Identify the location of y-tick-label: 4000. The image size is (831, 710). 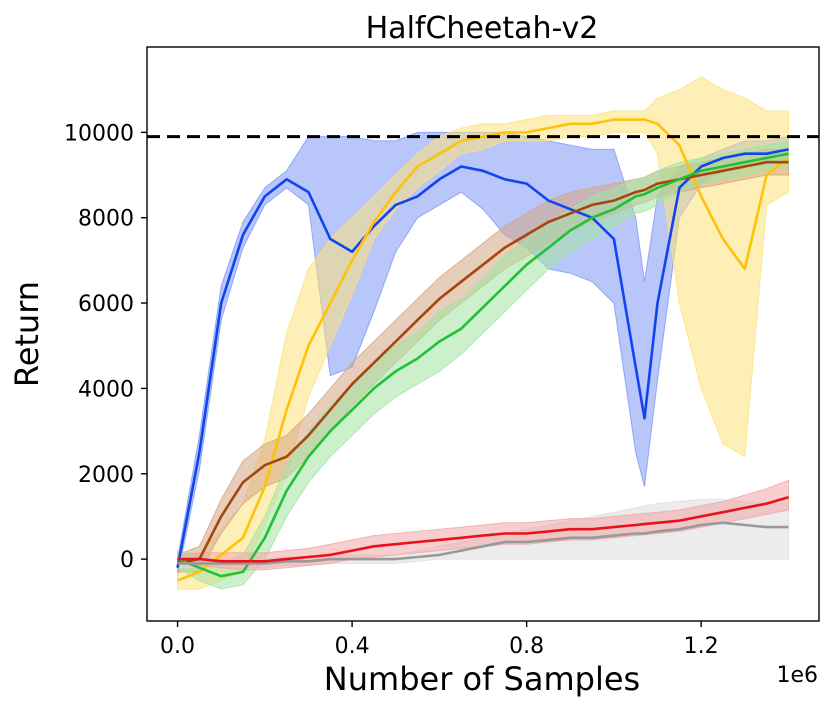
(106, 389).